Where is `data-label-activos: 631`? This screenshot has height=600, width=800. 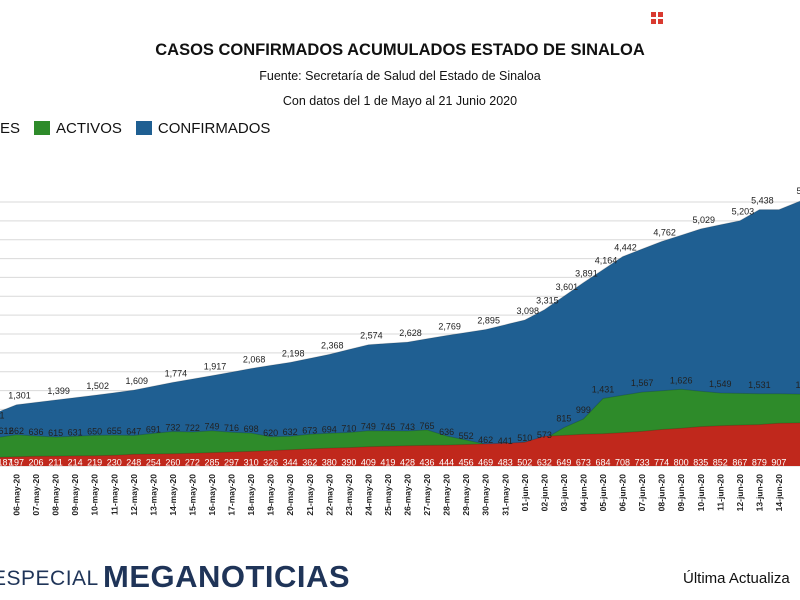 data-label-activos: 631 is located at coordinates (75, 432).